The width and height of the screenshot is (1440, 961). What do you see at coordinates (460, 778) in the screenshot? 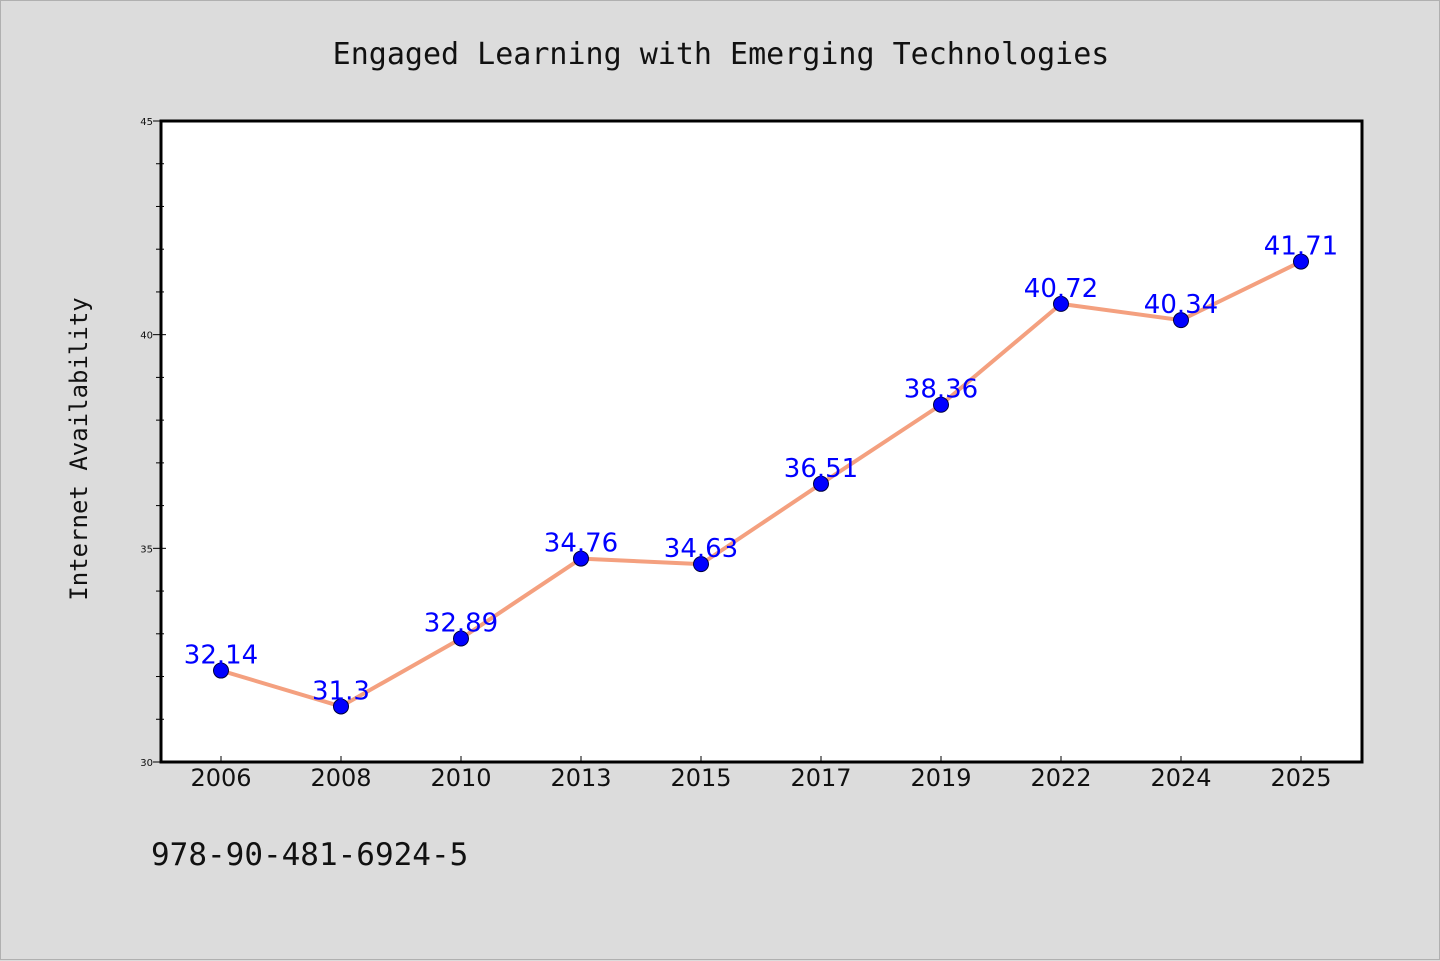
I see `x-tick-label: 2010` at bounding box center [460, 778].